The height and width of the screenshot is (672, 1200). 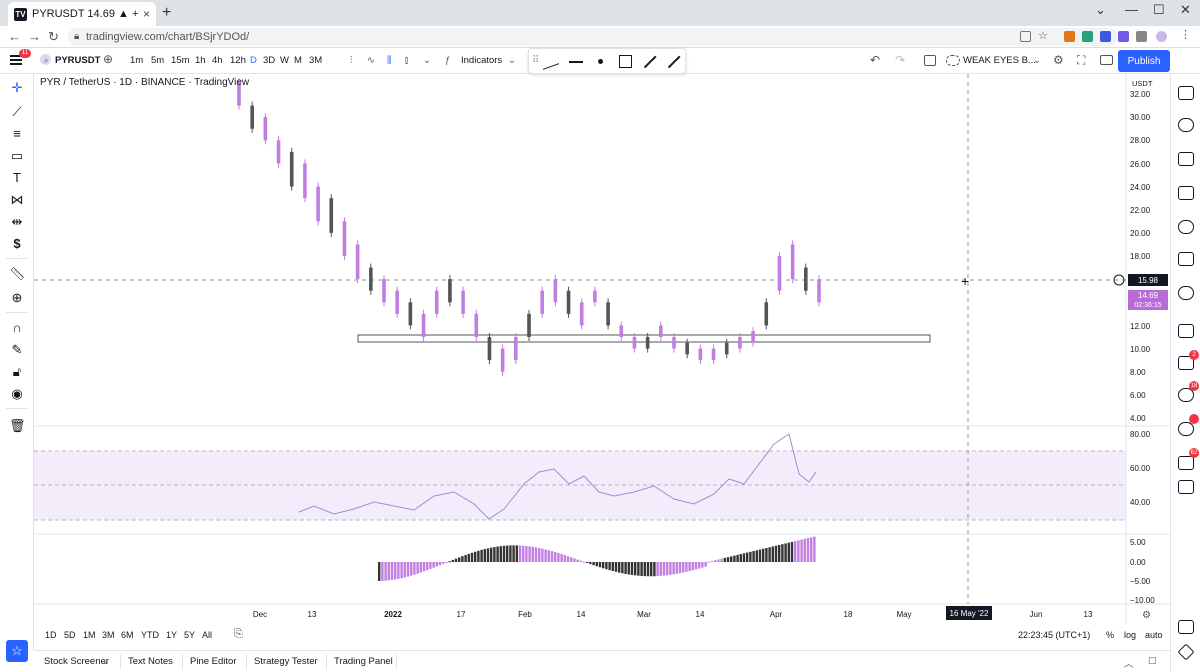 I want to click on rectangle-tool-icon, so click(x=625, y=61).